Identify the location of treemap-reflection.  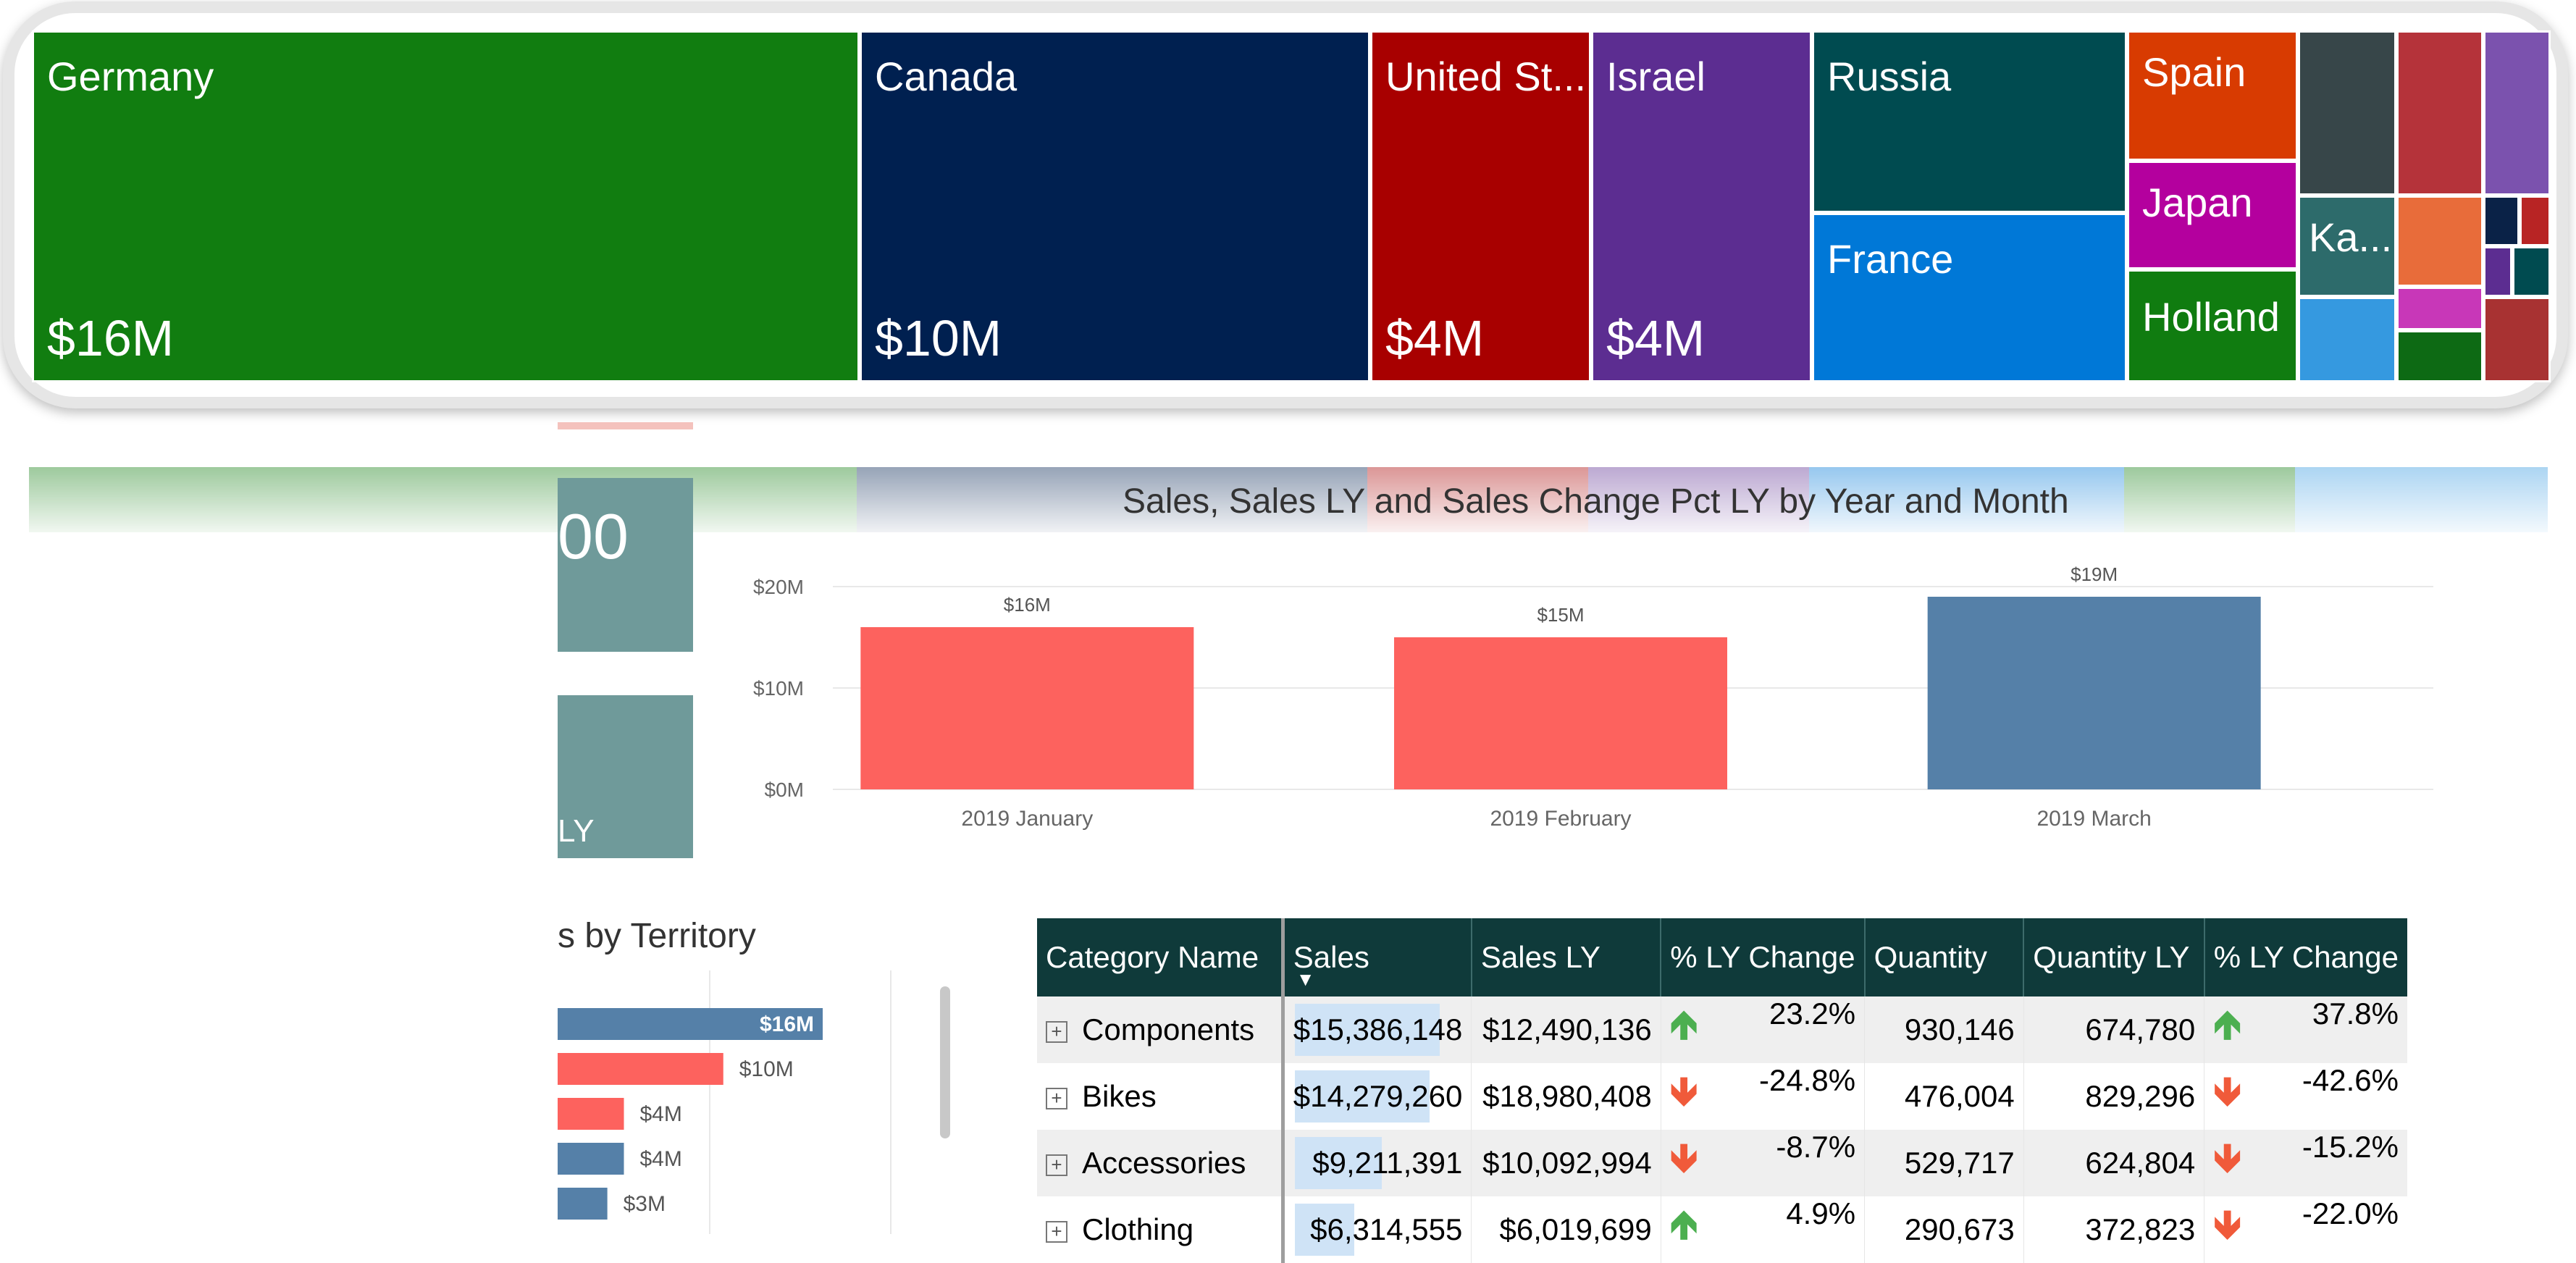
(1292, 474).